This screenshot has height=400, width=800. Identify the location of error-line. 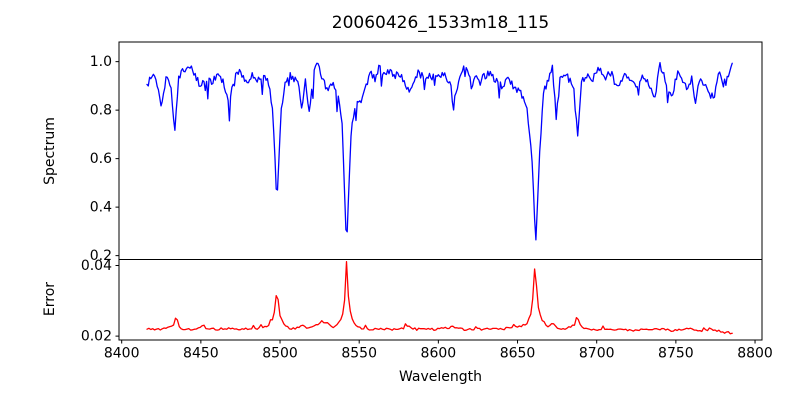
(439, 298).